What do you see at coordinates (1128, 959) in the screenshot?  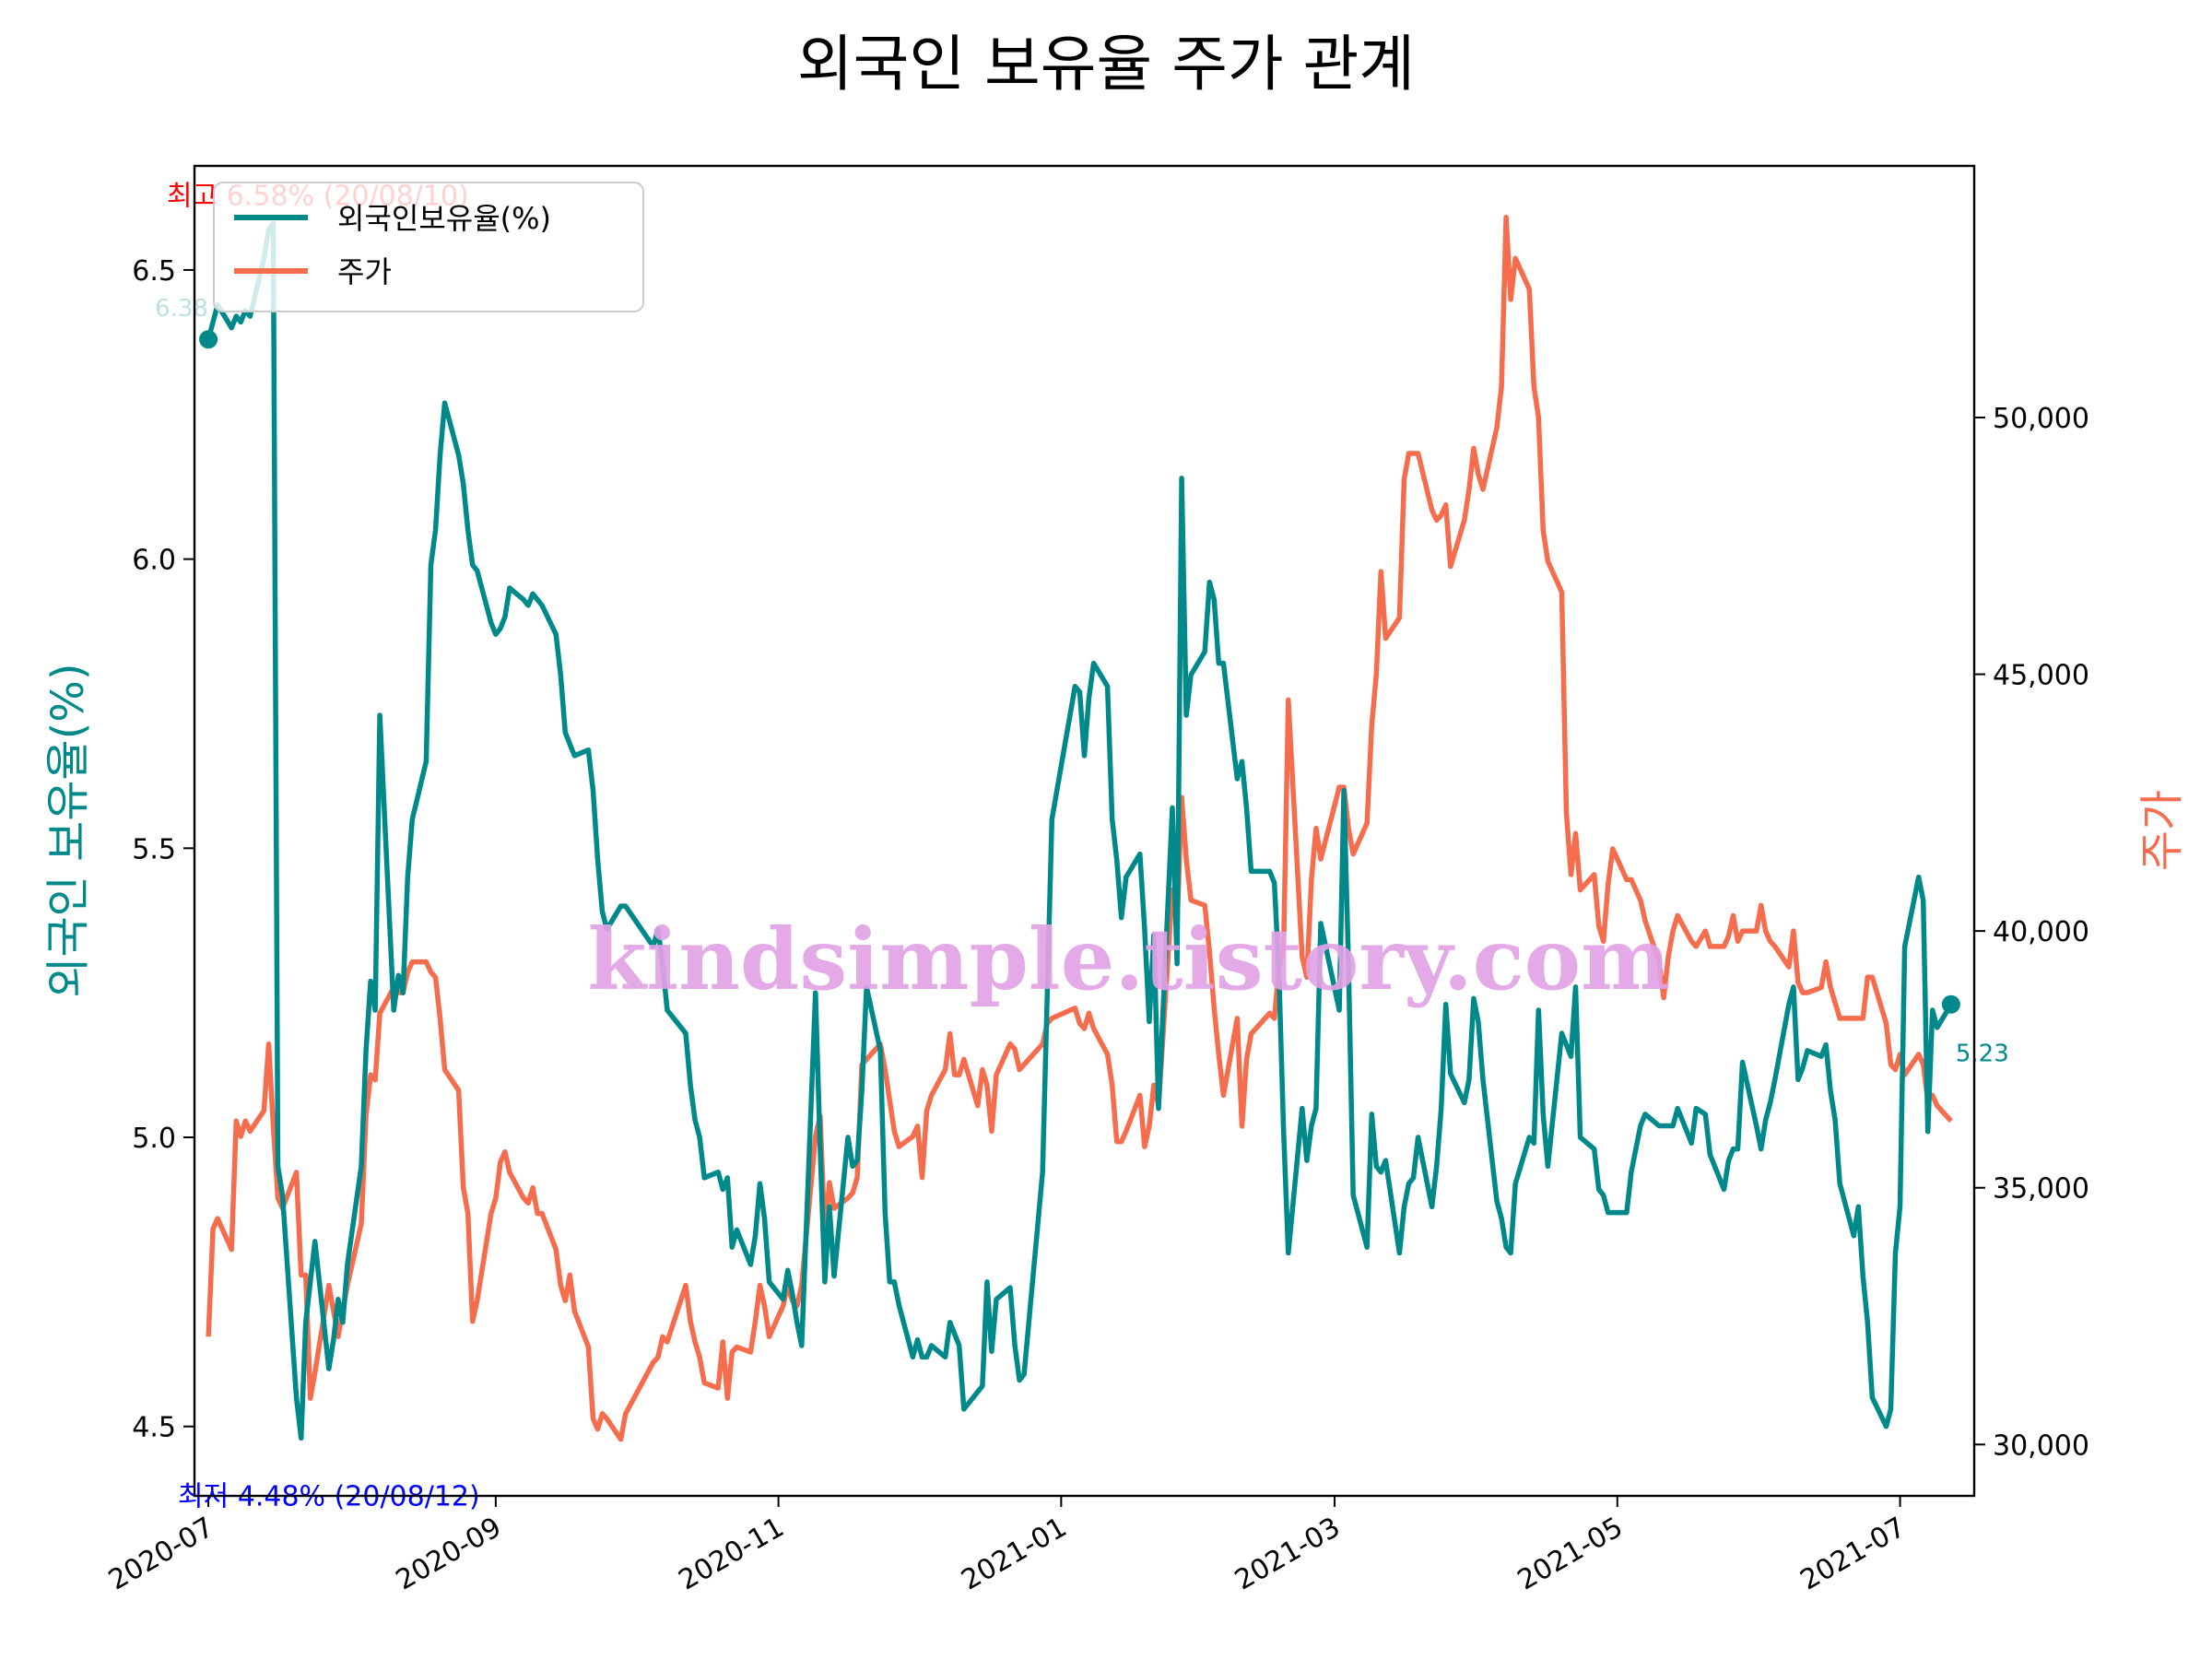 I see `watermark-text: kindsimple.tistory.com` at bounding box center [1128, 959].